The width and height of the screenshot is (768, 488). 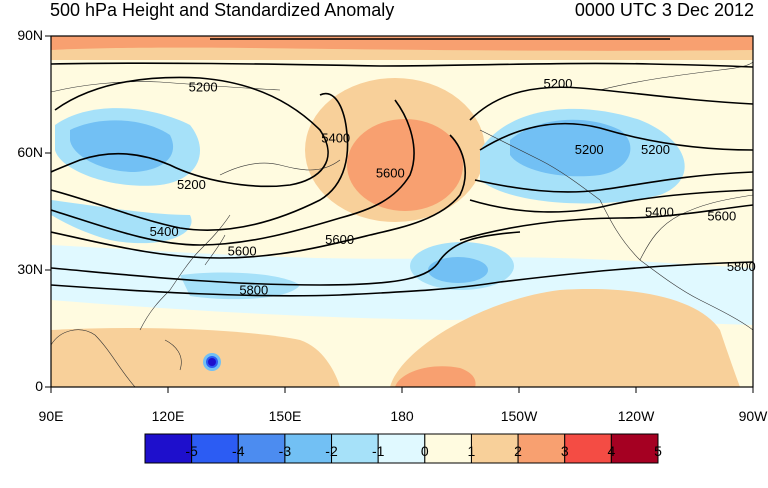 What do you see at coordinates (564, 451) in the screenshot?
I see `colorbar-label: 3` at bounding box center [564, 451].